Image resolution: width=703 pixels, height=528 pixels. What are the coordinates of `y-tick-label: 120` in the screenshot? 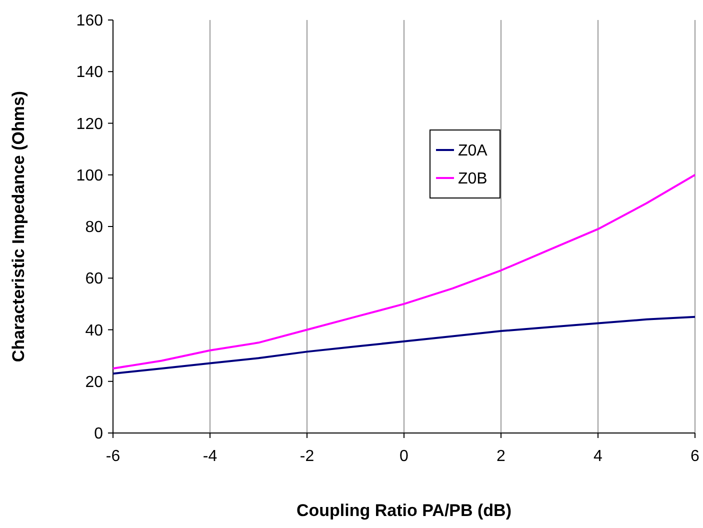 It's located at (90, 124).